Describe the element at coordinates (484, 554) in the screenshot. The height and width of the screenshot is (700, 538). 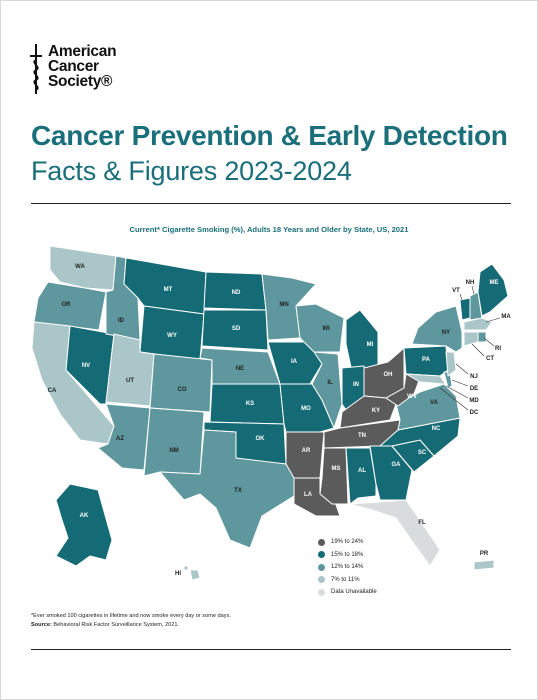
I see `state-label-PR: PR` at that location.